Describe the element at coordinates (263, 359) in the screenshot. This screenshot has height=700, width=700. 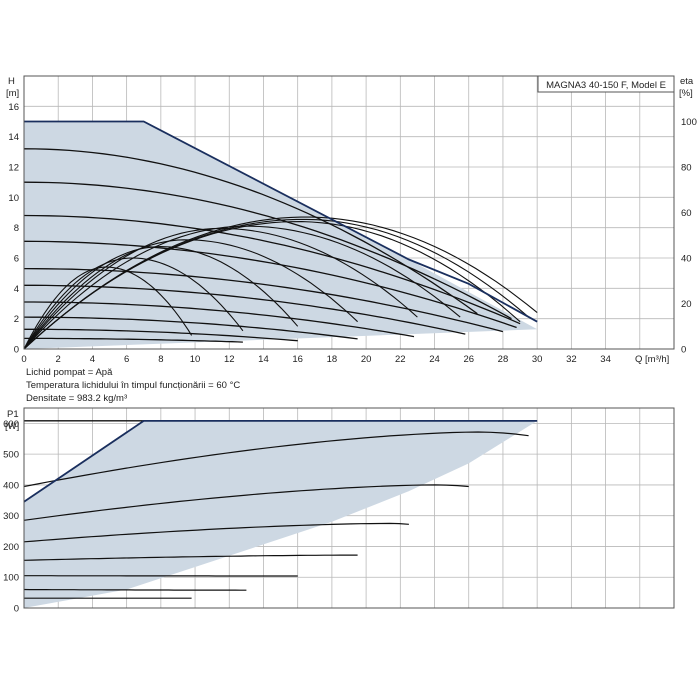
I see `x-tick-label: 14` at that location.